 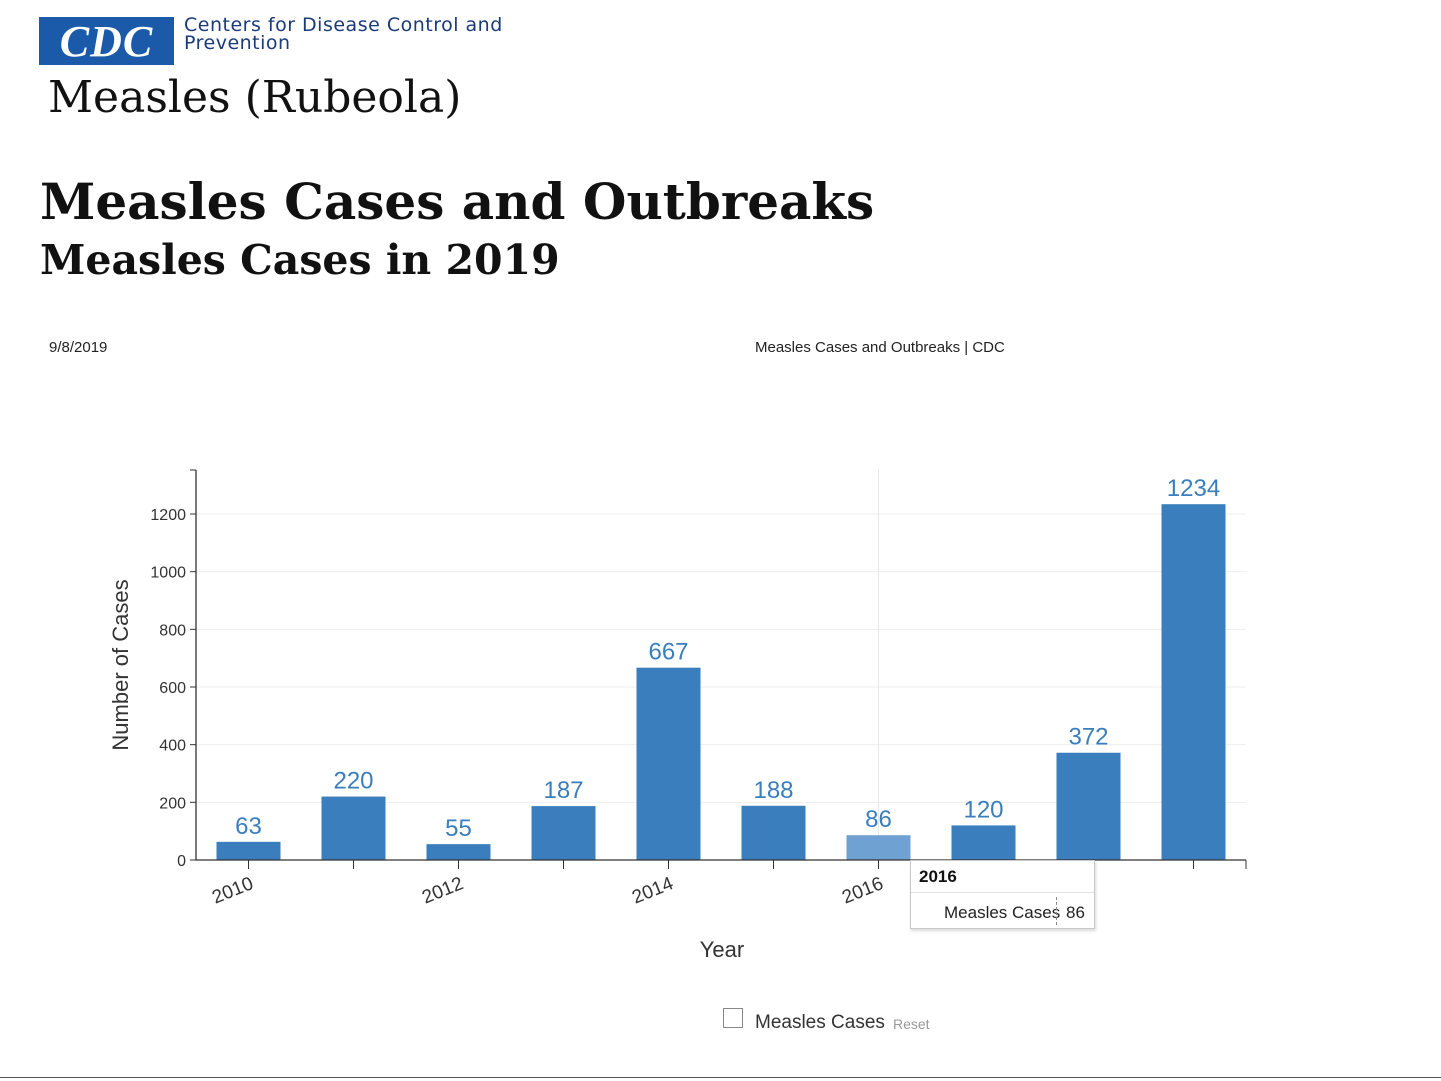 I want to click on tooltip-divider, so click(x=1002, y=892).